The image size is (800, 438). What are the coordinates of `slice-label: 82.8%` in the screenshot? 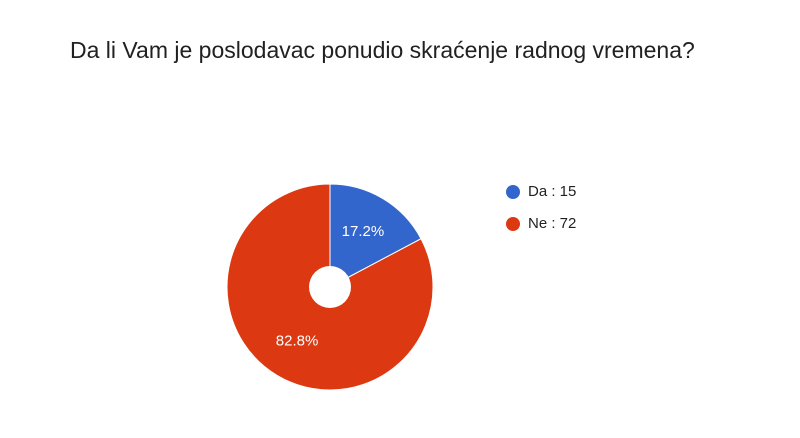 It's located at (297, 341).